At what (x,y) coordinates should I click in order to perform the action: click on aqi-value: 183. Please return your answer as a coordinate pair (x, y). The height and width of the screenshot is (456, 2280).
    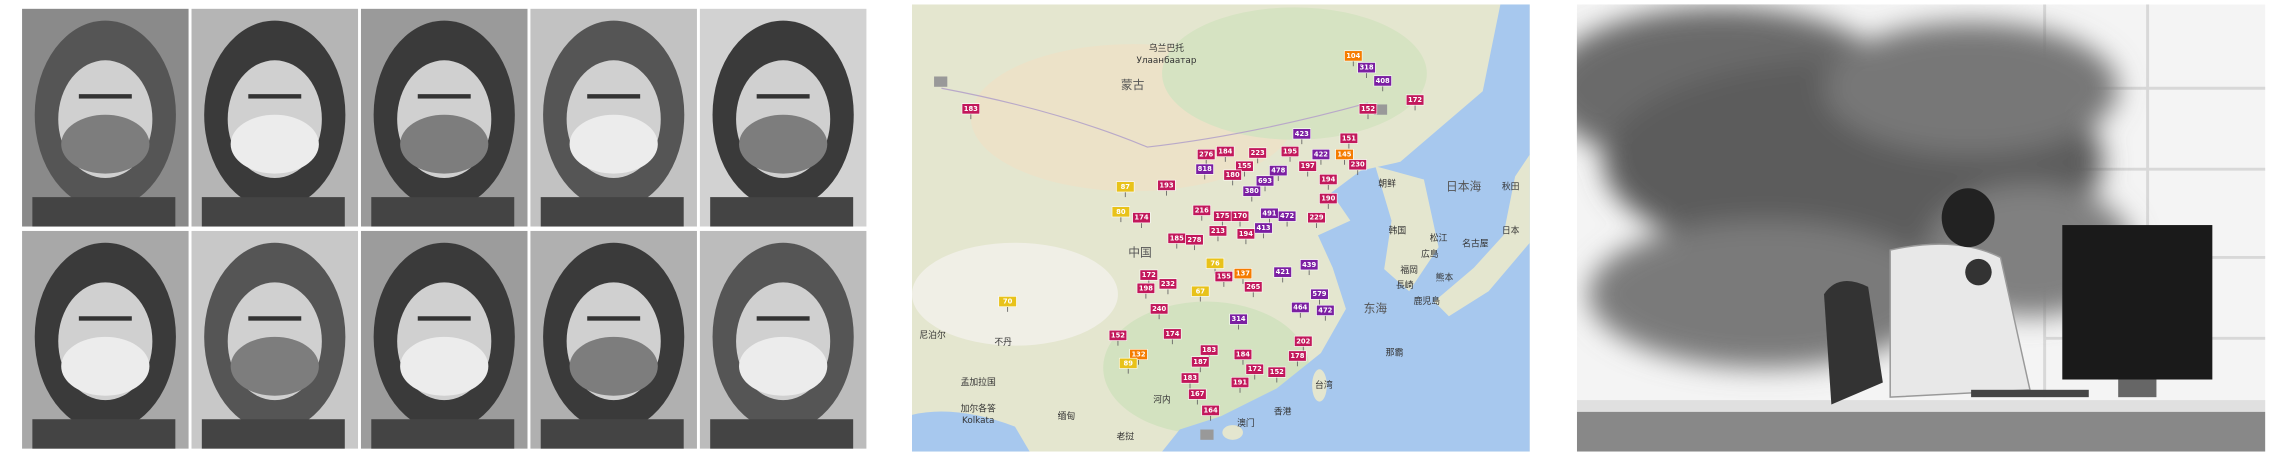
    Looking at the image, I should click on (1190, 378).